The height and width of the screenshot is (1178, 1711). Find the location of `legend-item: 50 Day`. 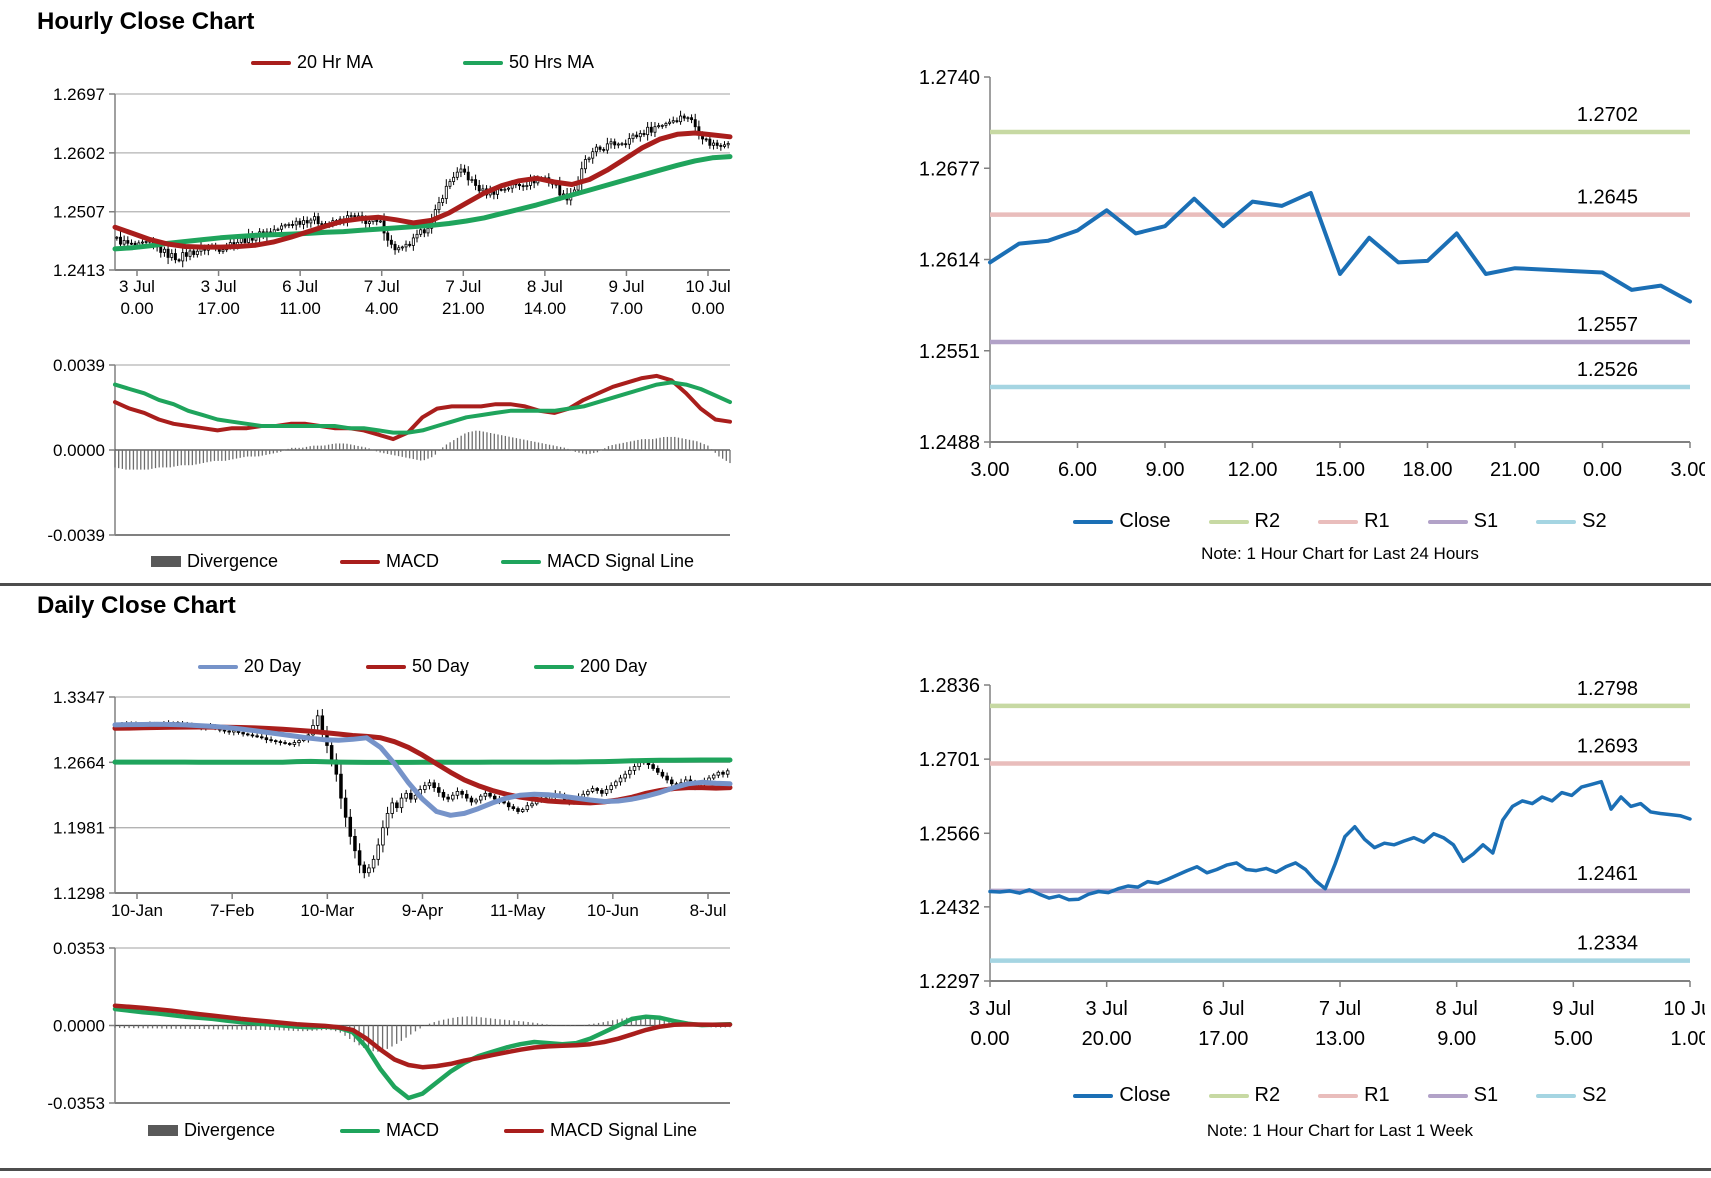

legend-item: 50 Day is located at coordinates (417, 666).